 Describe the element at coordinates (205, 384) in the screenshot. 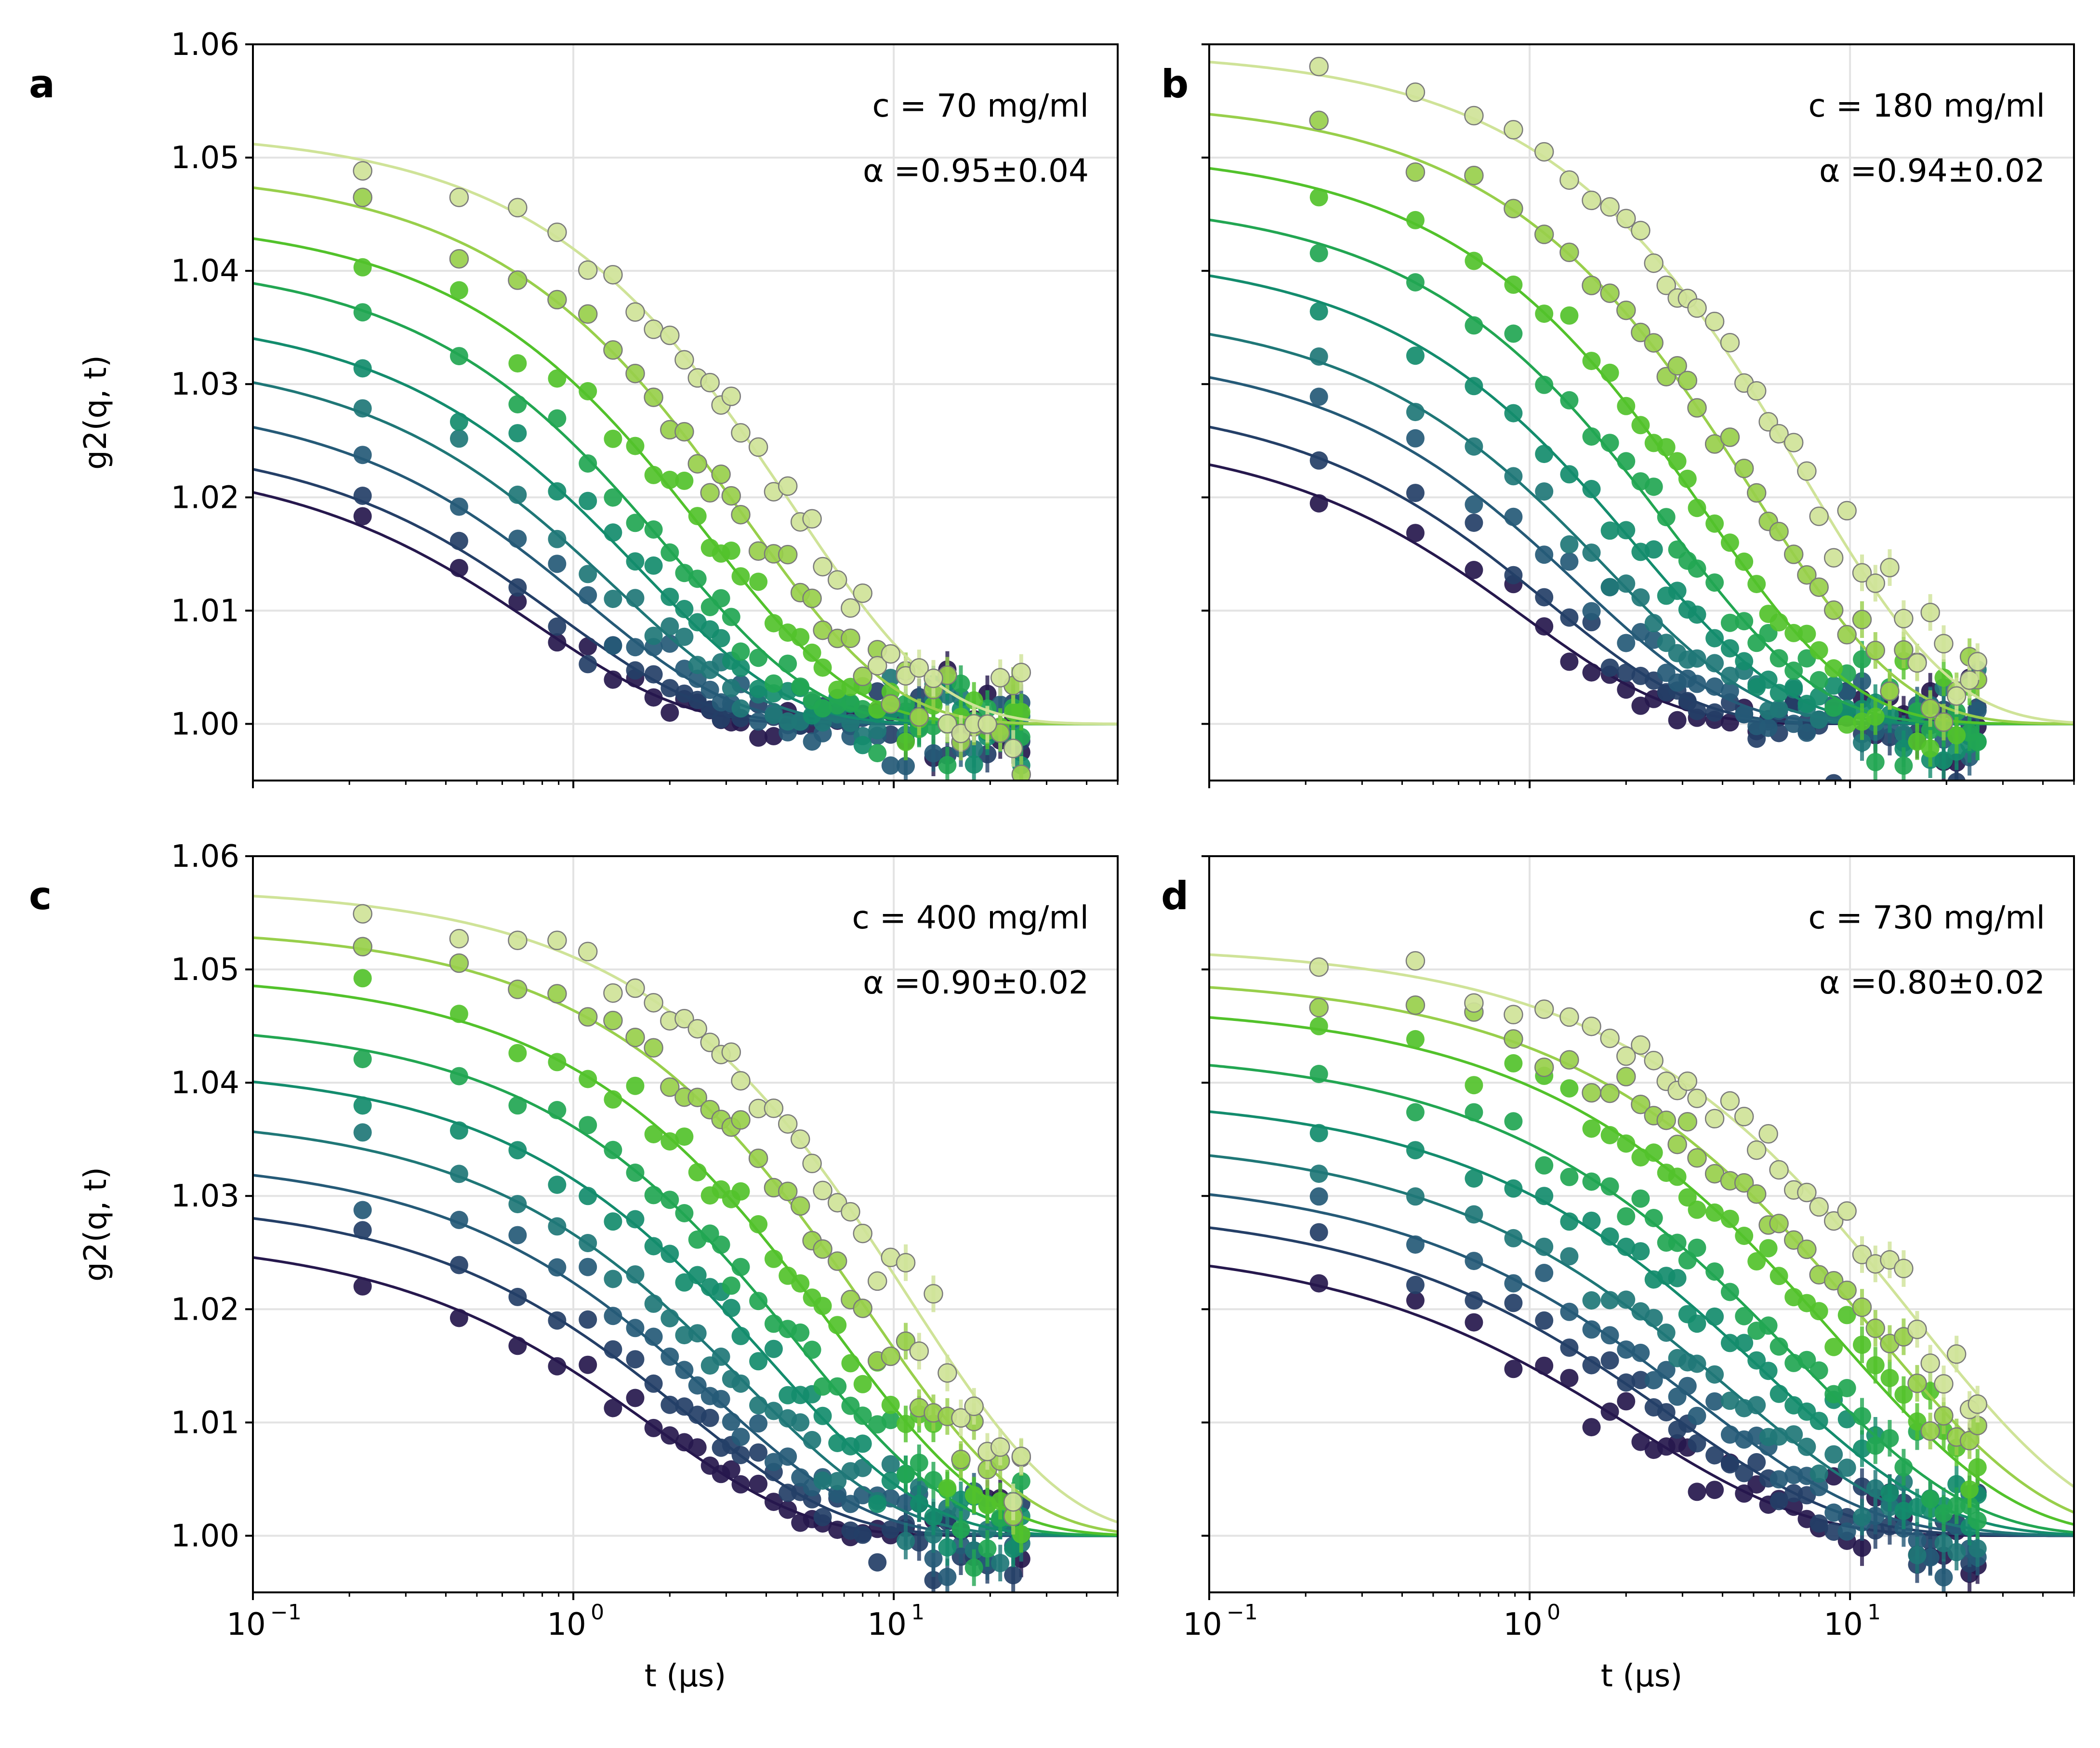

I see `y-tick-label: 1.03` at that location.